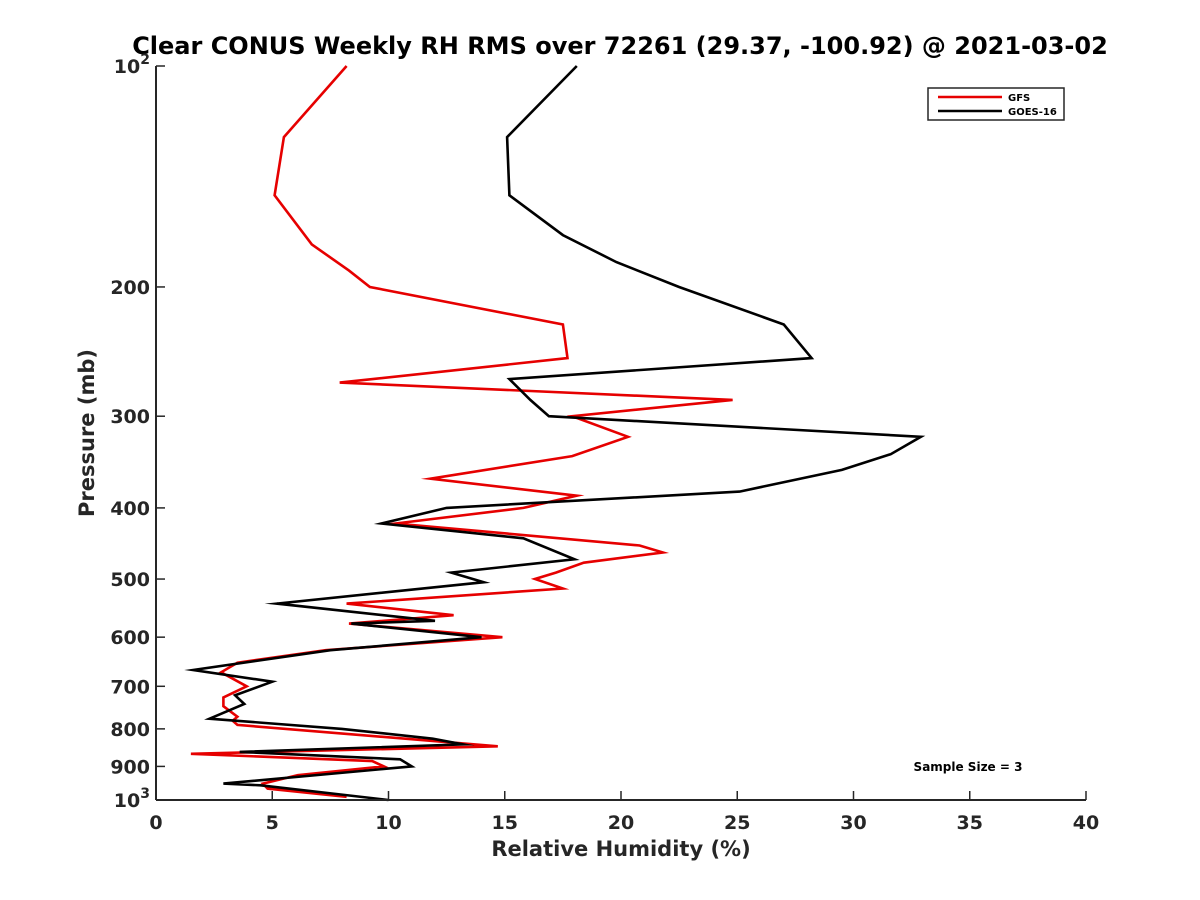  Describe the element at coordinates (130, 730) in the screenshot. I see `y-tick-label: 800` at that location.